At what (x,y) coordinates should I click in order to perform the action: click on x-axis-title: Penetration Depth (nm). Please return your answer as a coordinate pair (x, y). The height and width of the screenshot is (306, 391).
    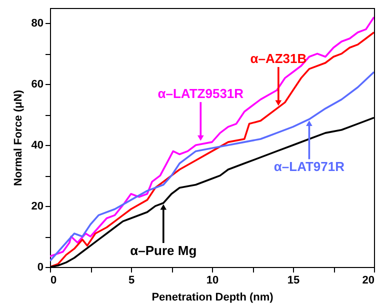
    Looking at the image, I should click on (213, 298).